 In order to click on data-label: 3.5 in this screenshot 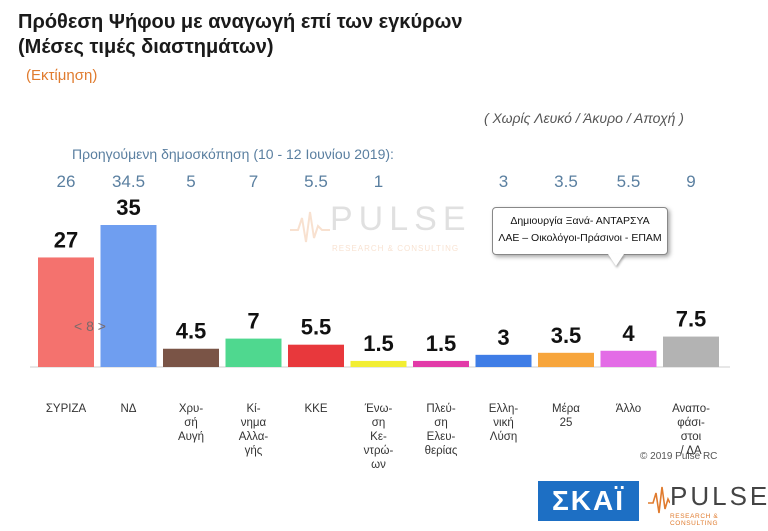, I will do `click(566, 335)`.